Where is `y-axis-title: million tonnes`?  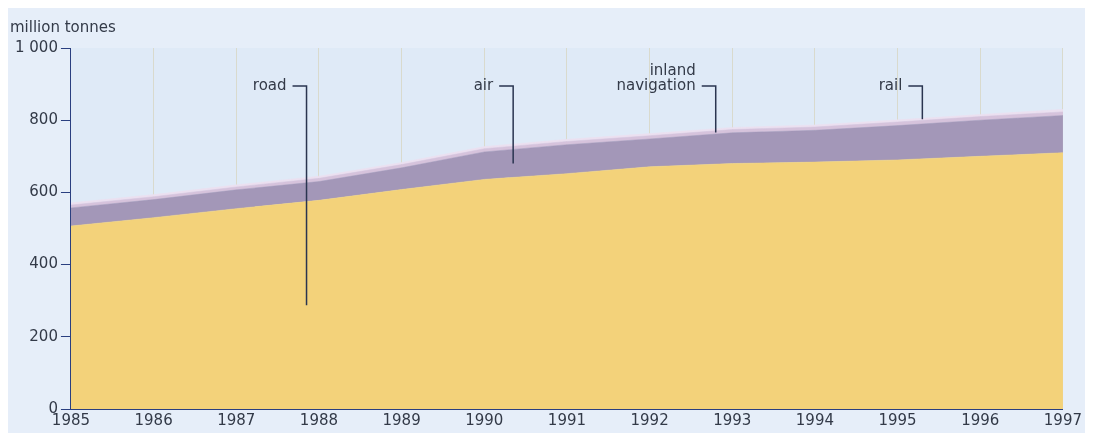
y-axis-title: million tonnes is located at coordinates (63, 27).